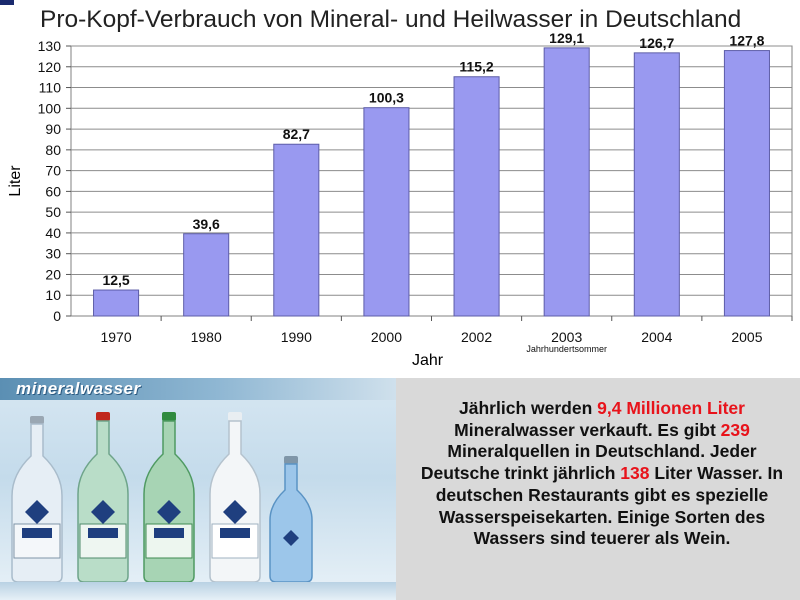 Image resolution: width=800 pixels, height=600 pixels. What do you see at coordinates (50, 108) in the screenshot?
I see `y-tick-label: 100` at bounding box center [50, 108].